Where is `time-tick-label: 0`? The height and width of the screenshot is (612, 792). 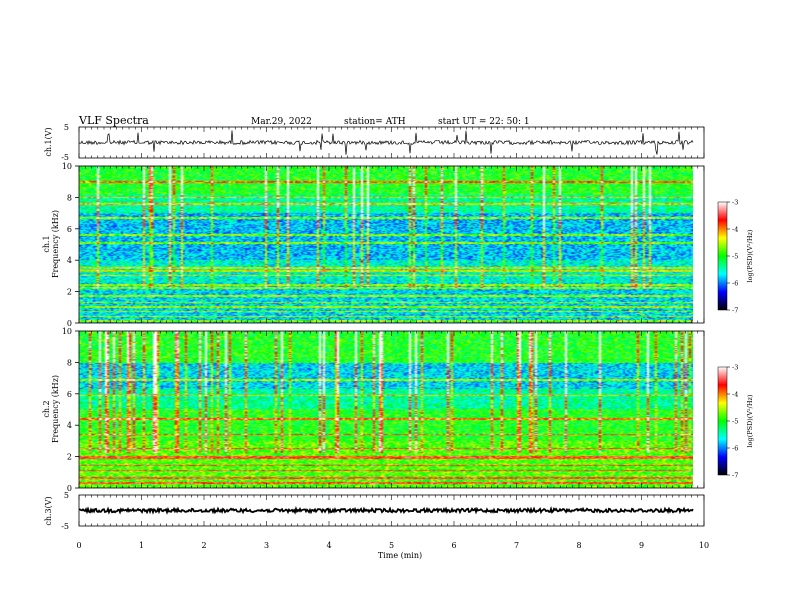 time-tick-label: 0 is located at coordinates (78, 545).